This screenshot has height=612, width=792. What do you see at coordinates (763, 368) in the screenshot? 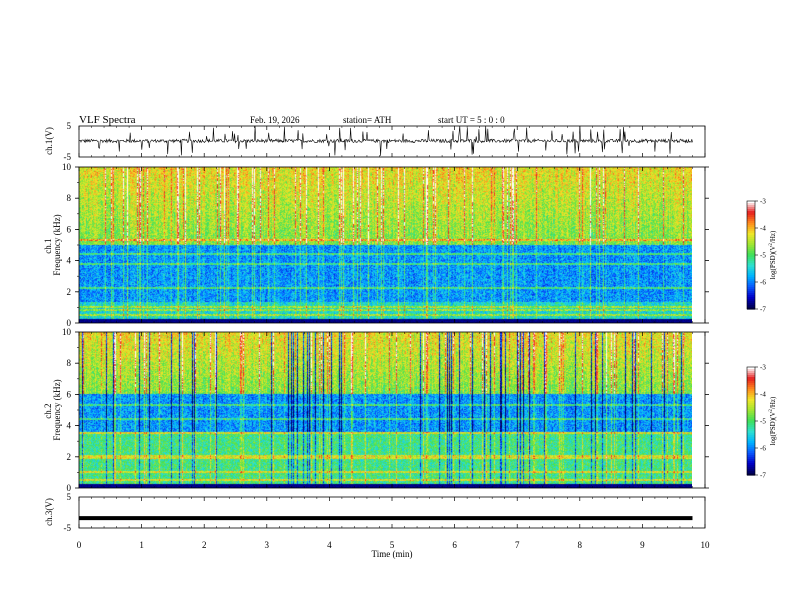
I see `colorbar-tick-label: -3` at bounding box center [763, 368].